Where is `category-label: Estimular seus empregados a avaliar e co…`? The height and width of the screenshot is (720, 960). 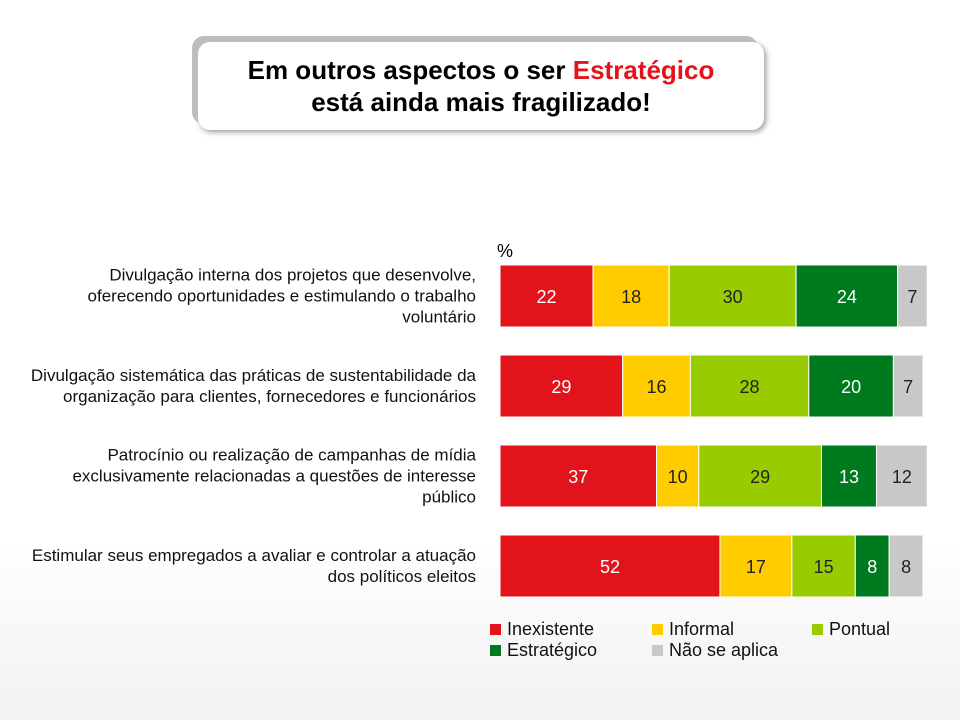
category-label: Estimular seus empregados a avaliar e co… is located at coordinates (253, 566).